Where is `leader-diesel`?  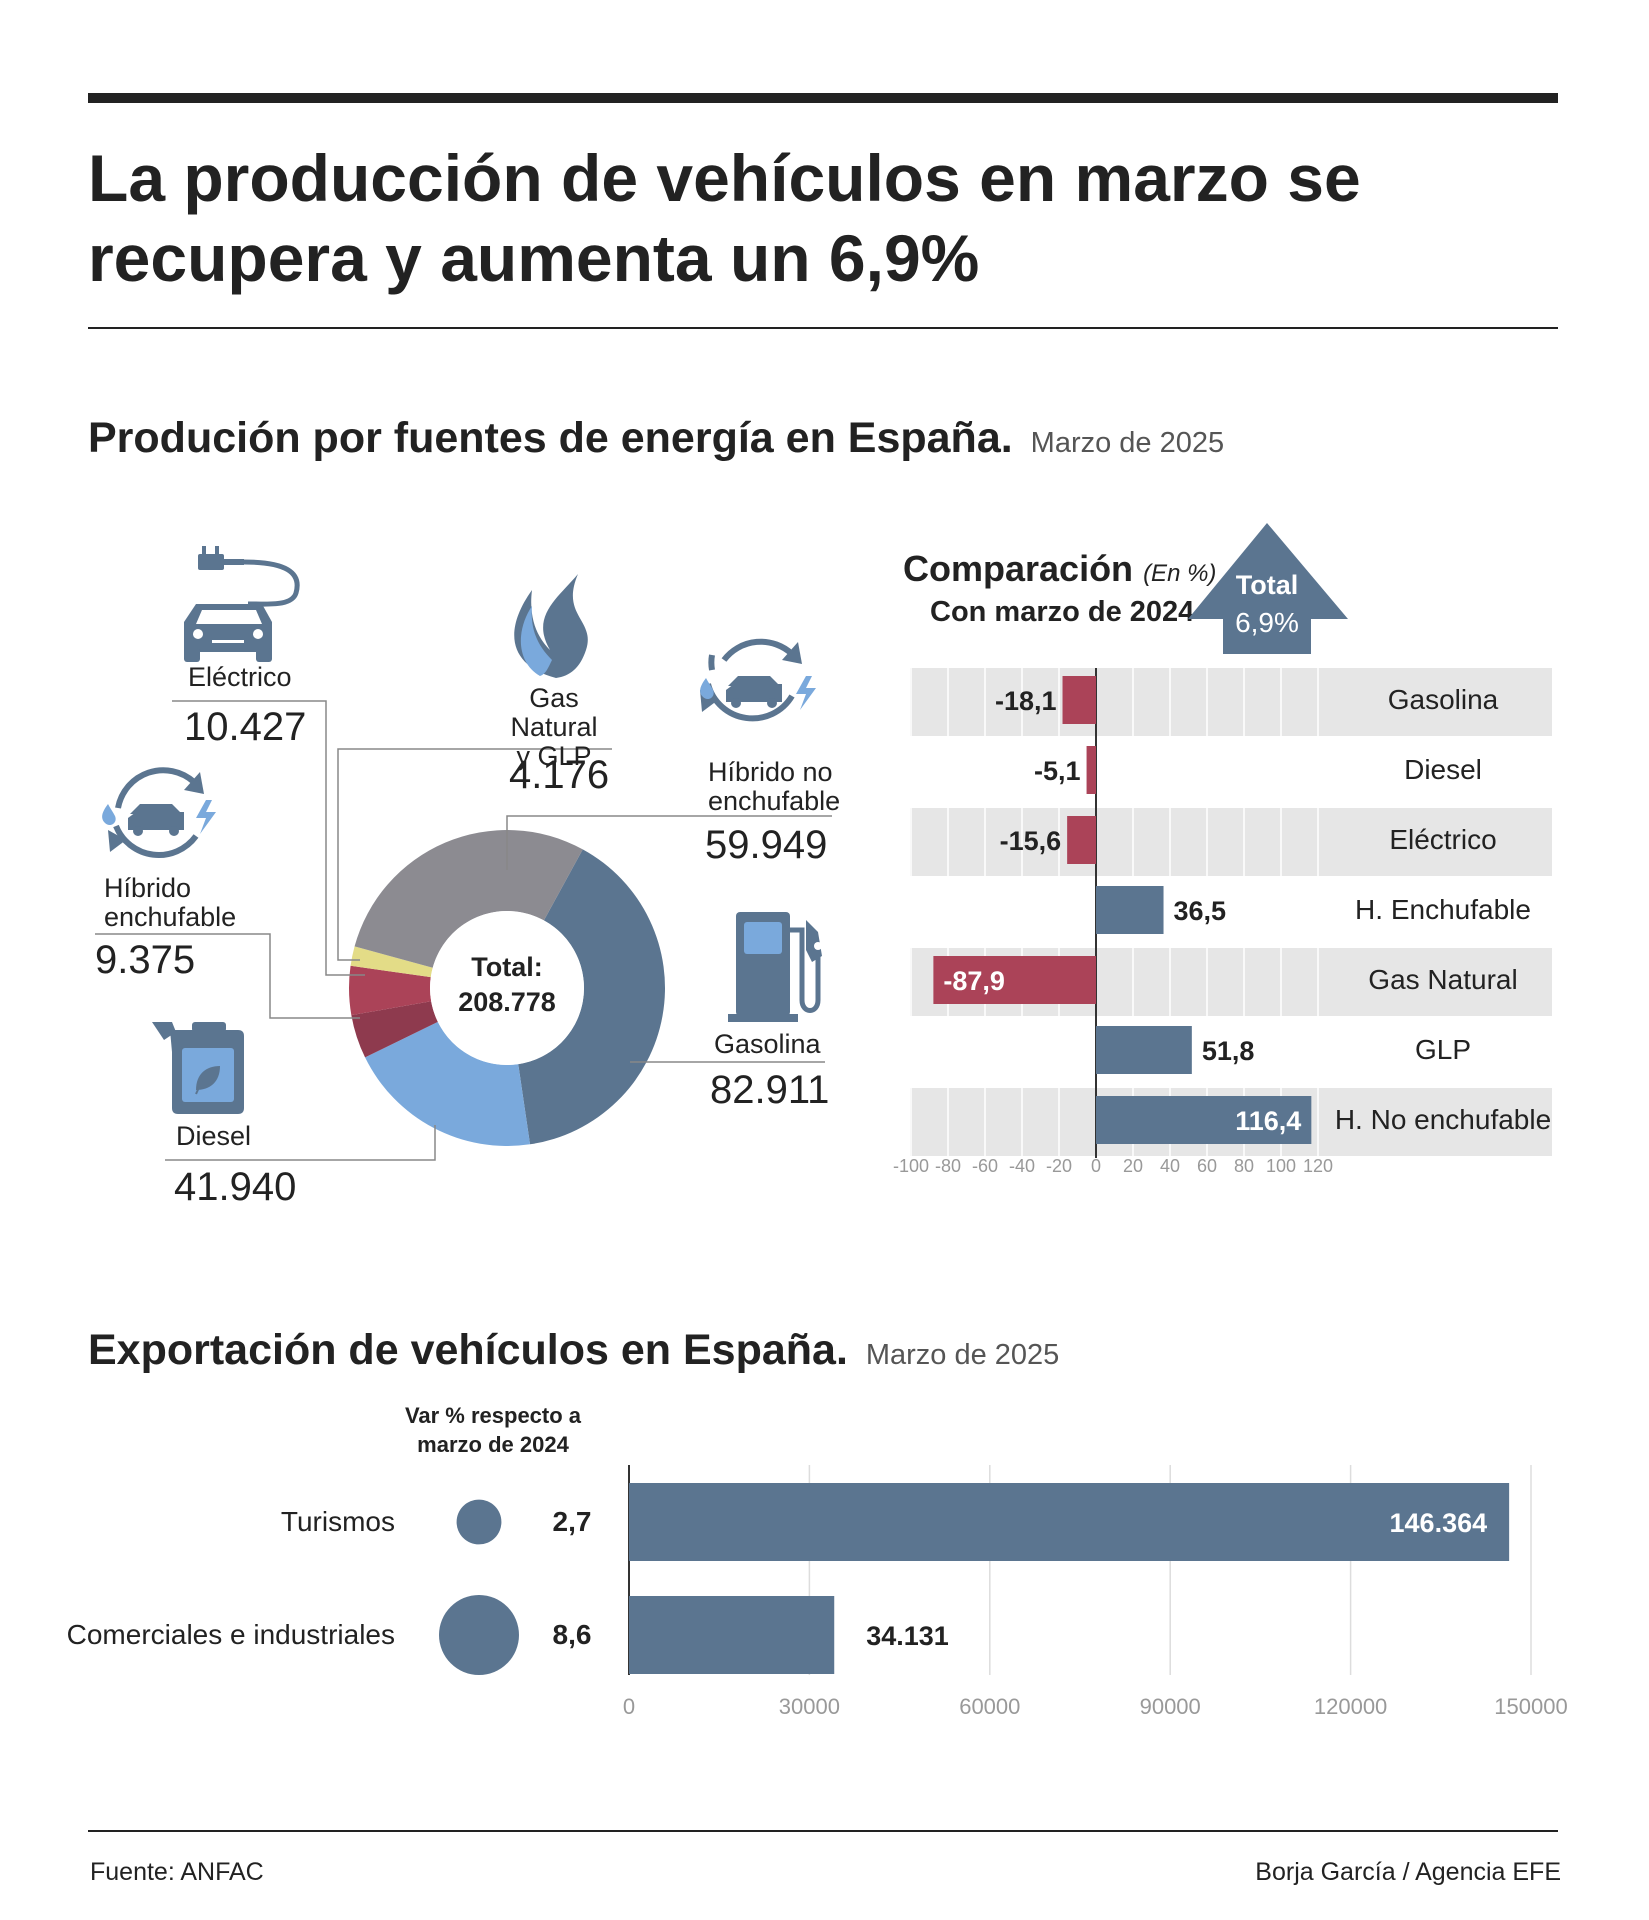
leader-diesel is located at coordinates (300, 1143).